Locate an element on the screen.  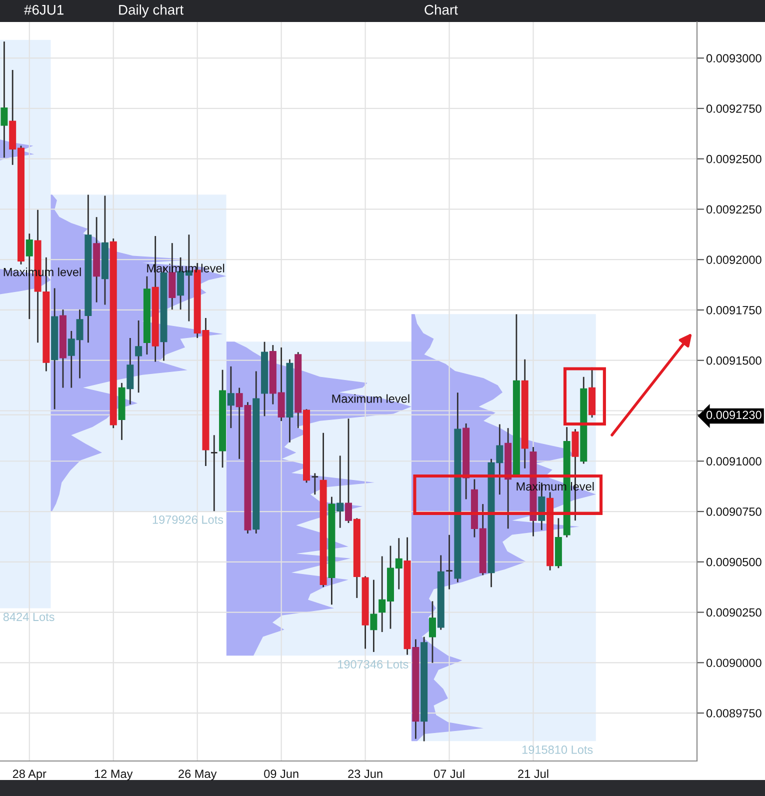
chart-title: #6JU1 is located at coordinates (44, 9).